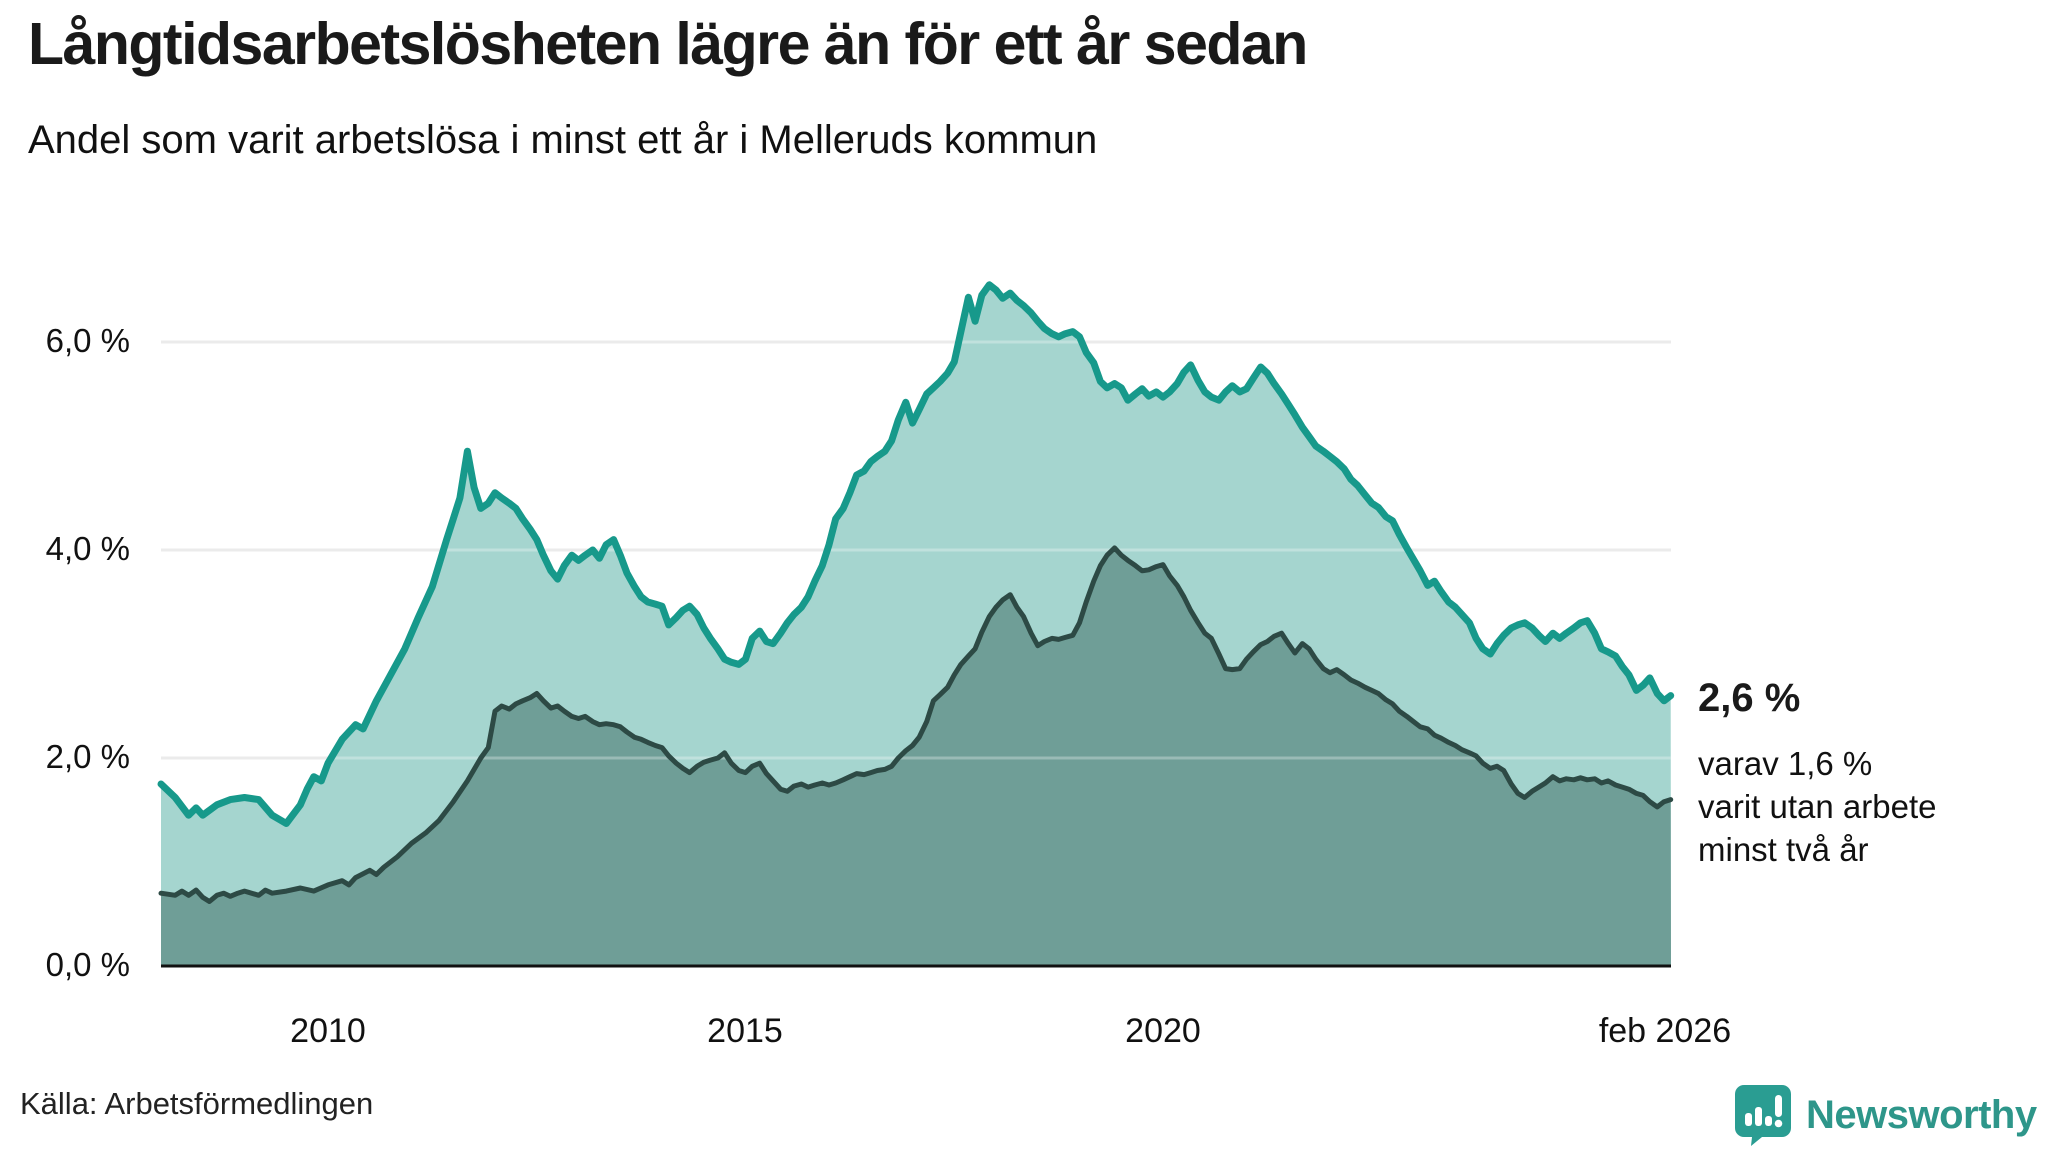 This screenshot has height=1152, width=2048. I want to click on x-tick-2020: 2020, so click(1163, 1031).